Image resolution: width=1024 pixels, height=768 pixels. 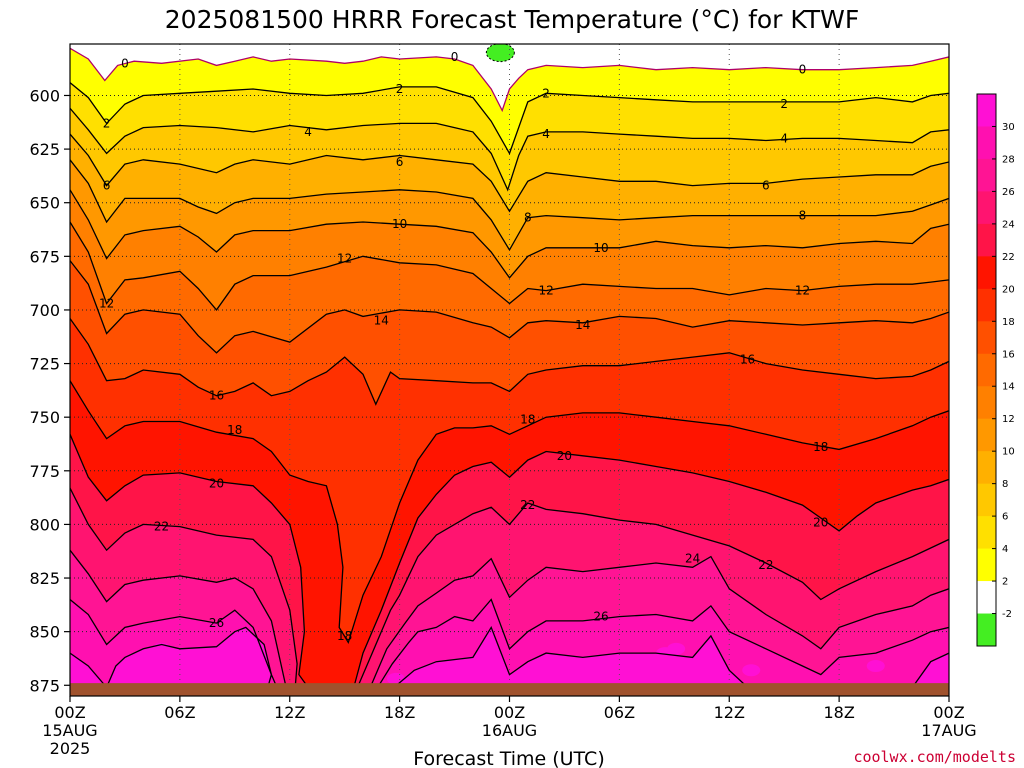 I want to click on colorbar-label: 14, so click(x=1008, y=387).